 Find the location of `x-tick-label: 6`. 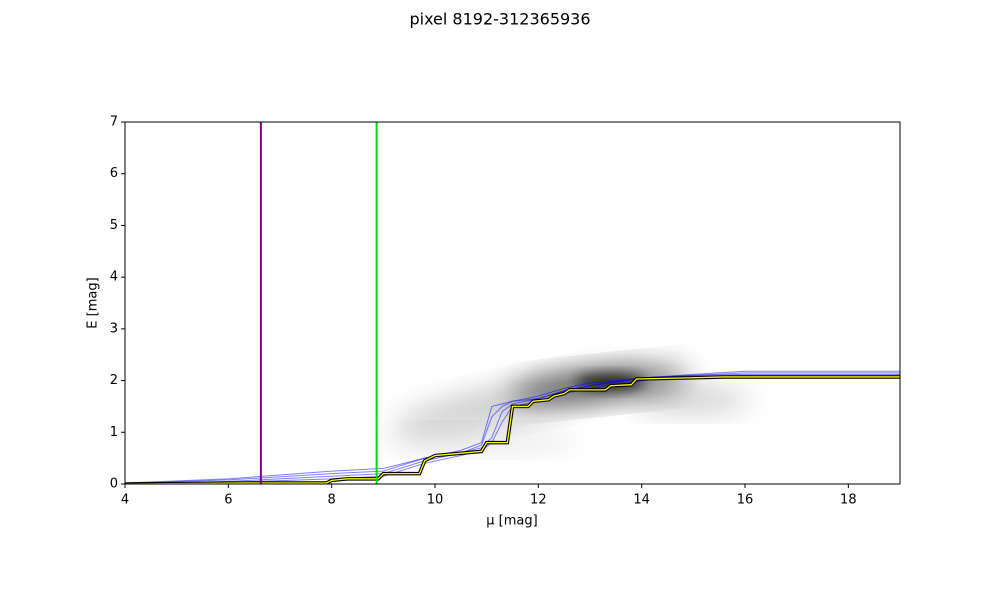

x-tick-label: 6 is located at coordinates (228, 500).